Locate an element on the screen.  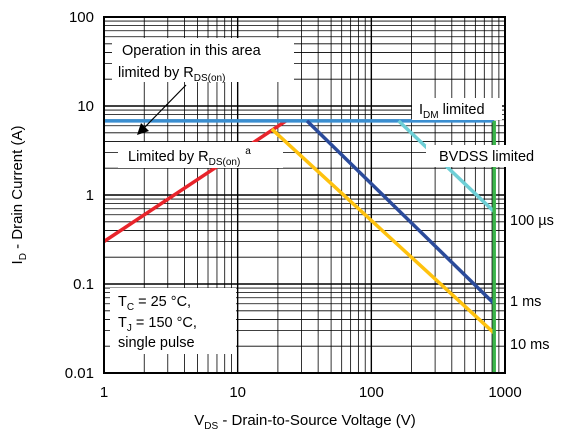
y-tick-label: 10 is located at coordinates (85, 106).